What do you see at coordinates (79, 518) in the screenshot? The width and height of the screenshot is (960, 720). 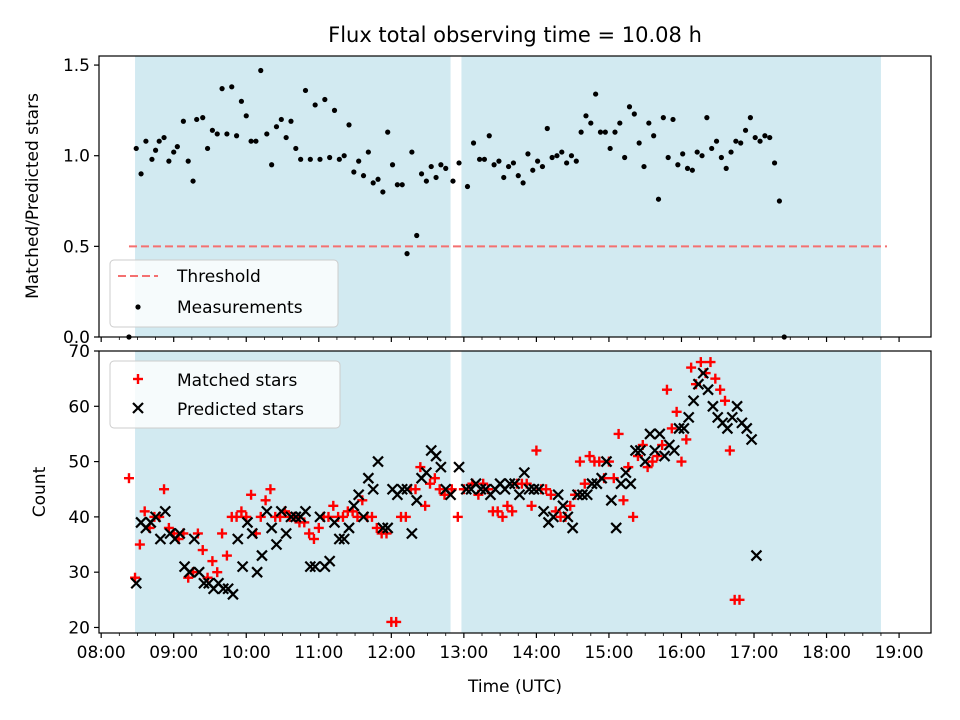 I see `y-tick-label: 40` at bounding box center [79, 518].